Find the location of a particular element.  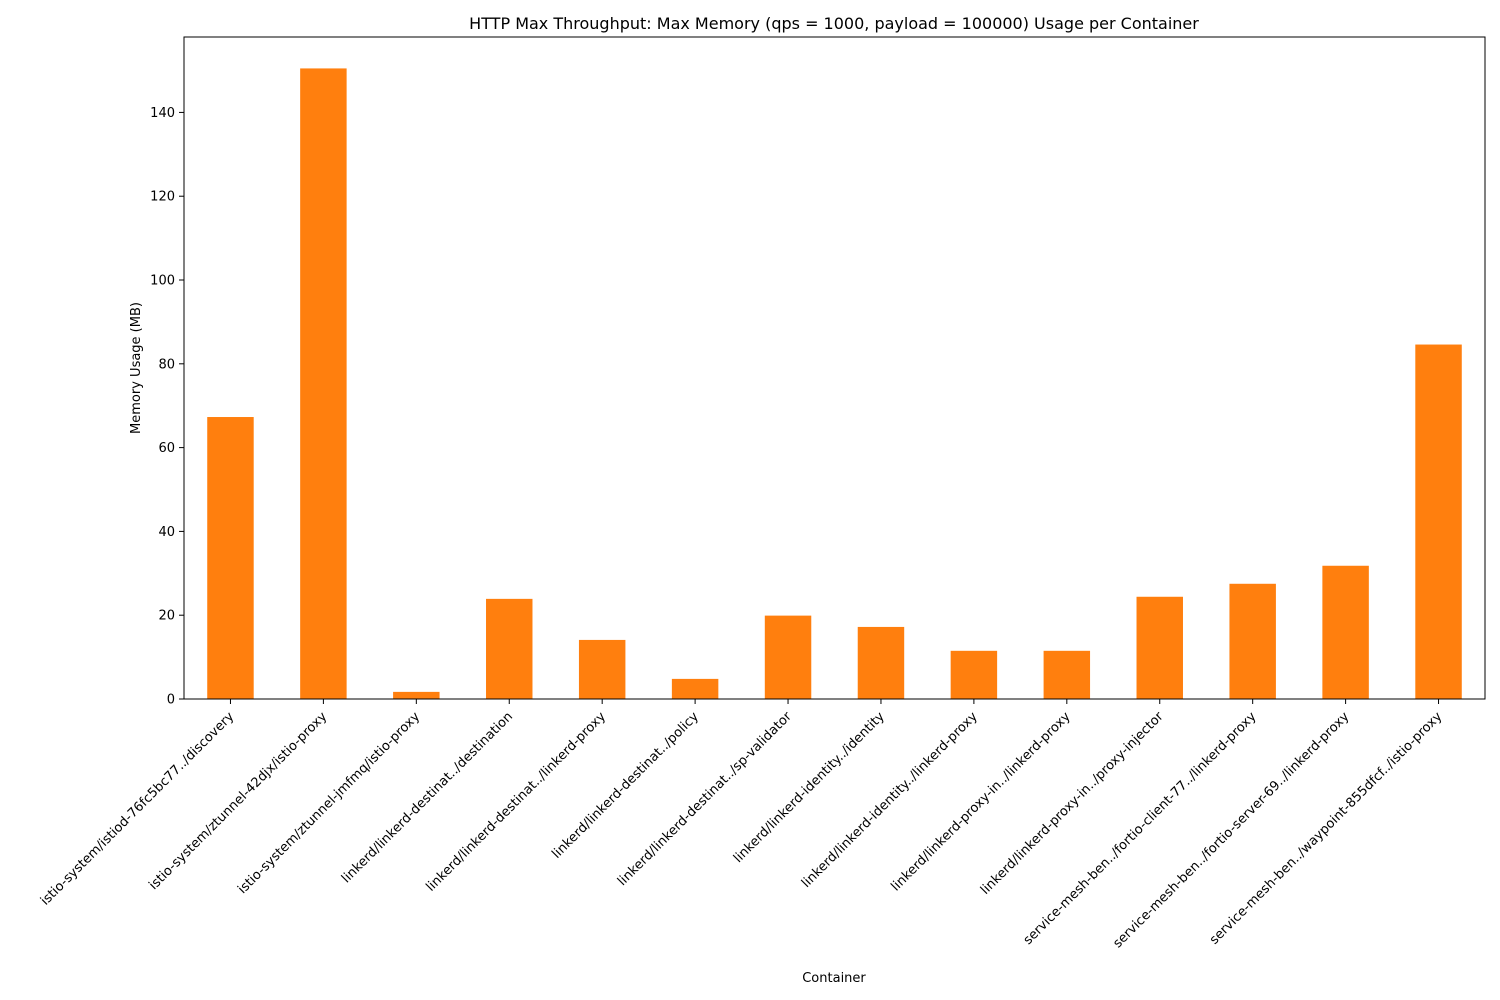

y-tick-label: 40 is located at coordinates (166, 532).